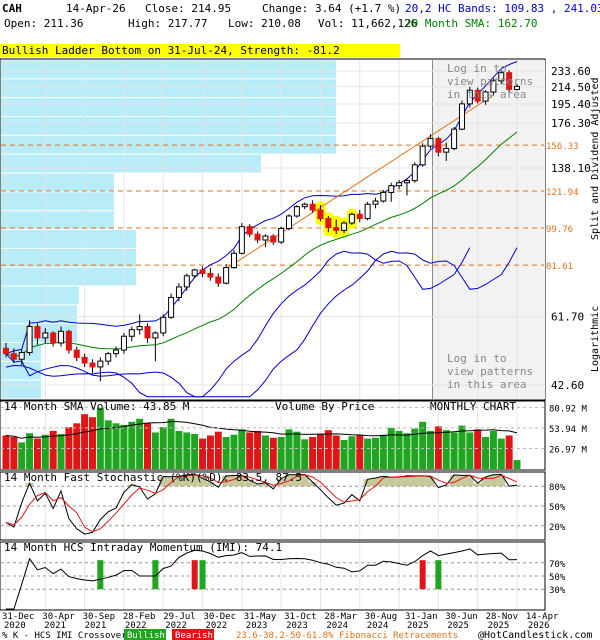 This screenshot has height=640, width=600. Describe the element at coordinates (260, 617) in the screenshot. I see `x-axis-label: 31-May` at that location.